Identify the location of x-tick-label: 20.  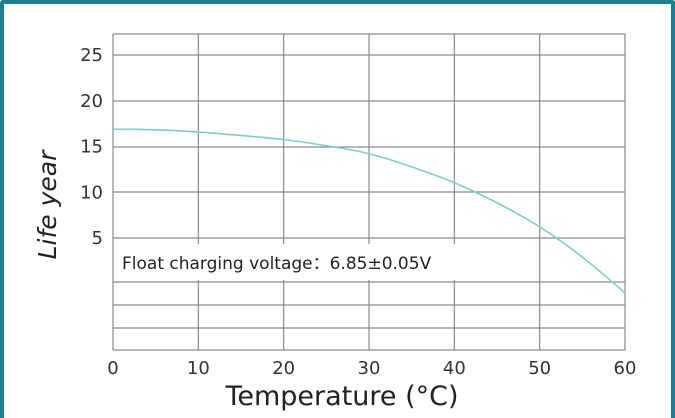
(283, 368).